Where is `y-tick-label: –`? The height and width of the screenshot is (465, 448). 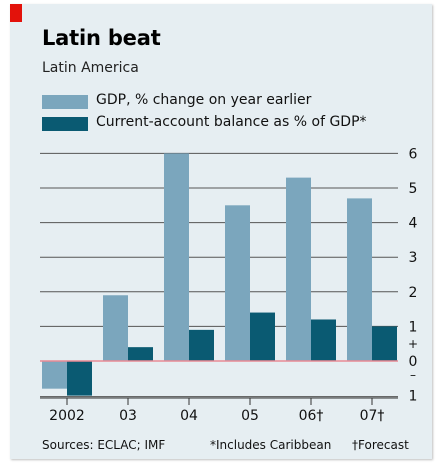 y-tick-label: – is located at coordinates (413, 375).